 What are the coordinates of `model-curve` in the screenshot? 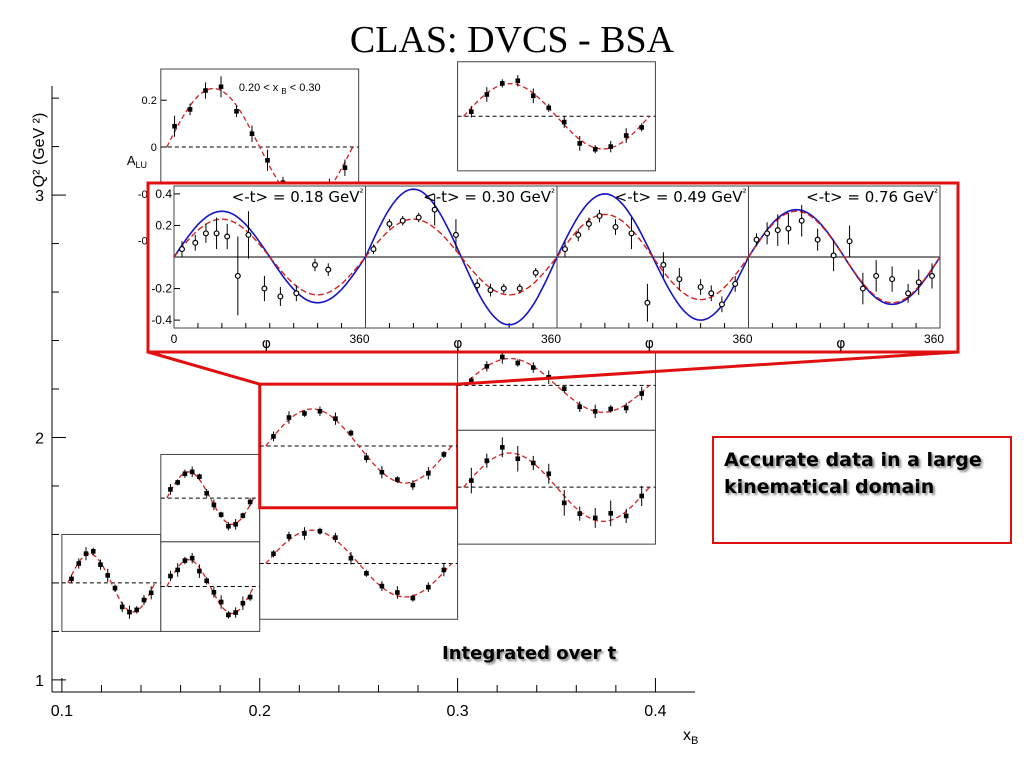 It's located at (461, 257).